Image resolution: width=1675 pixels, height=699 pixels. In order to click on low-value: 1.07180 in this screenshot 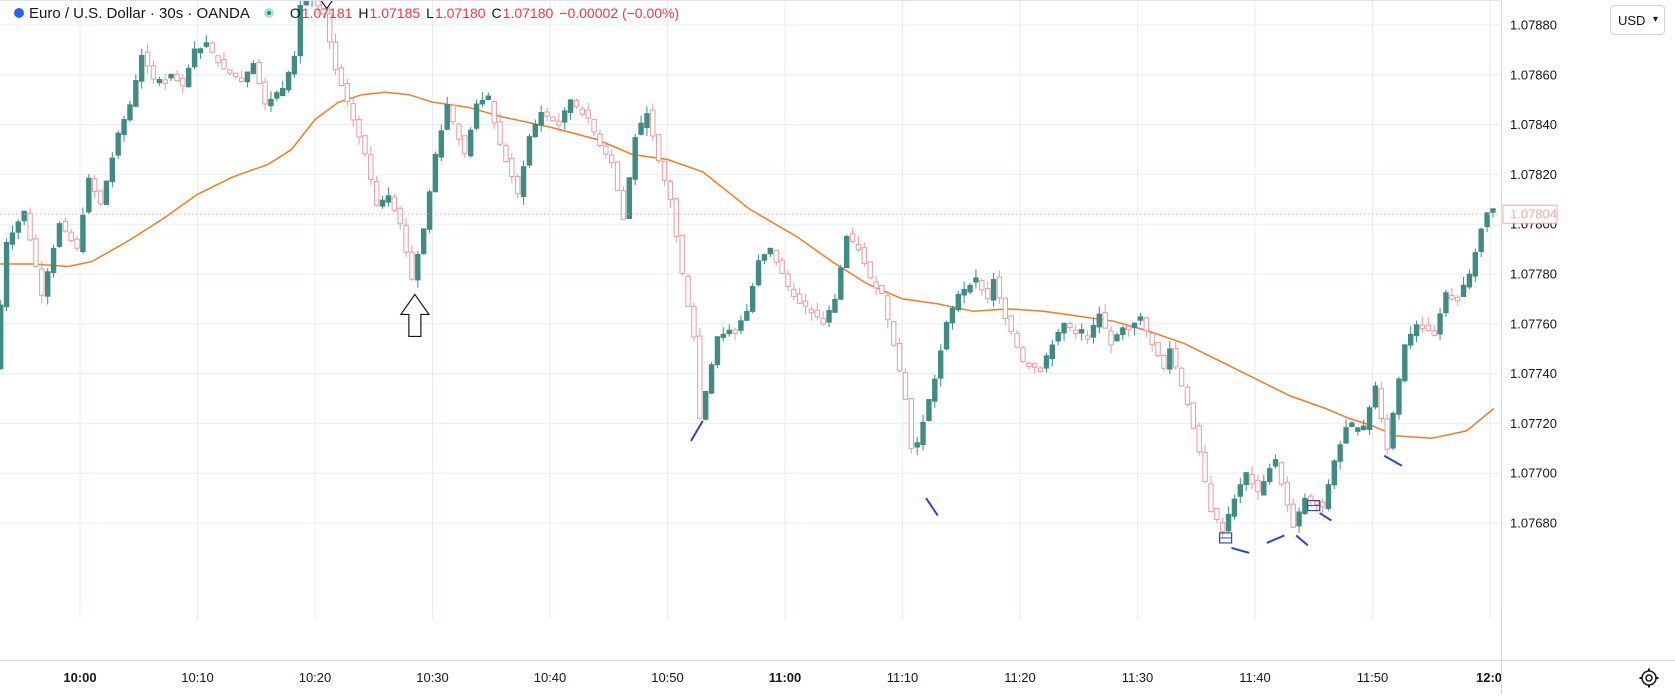, I will do `click(460, 13)`.